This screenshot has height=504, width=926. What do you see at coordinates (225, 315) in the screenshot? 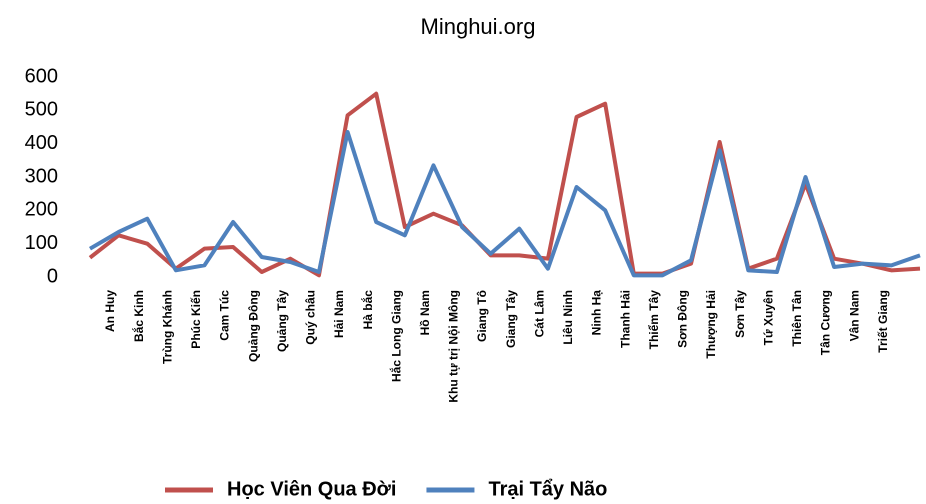
I see `x-tick-label: Cam Túc` at bounding box center [225, 315].